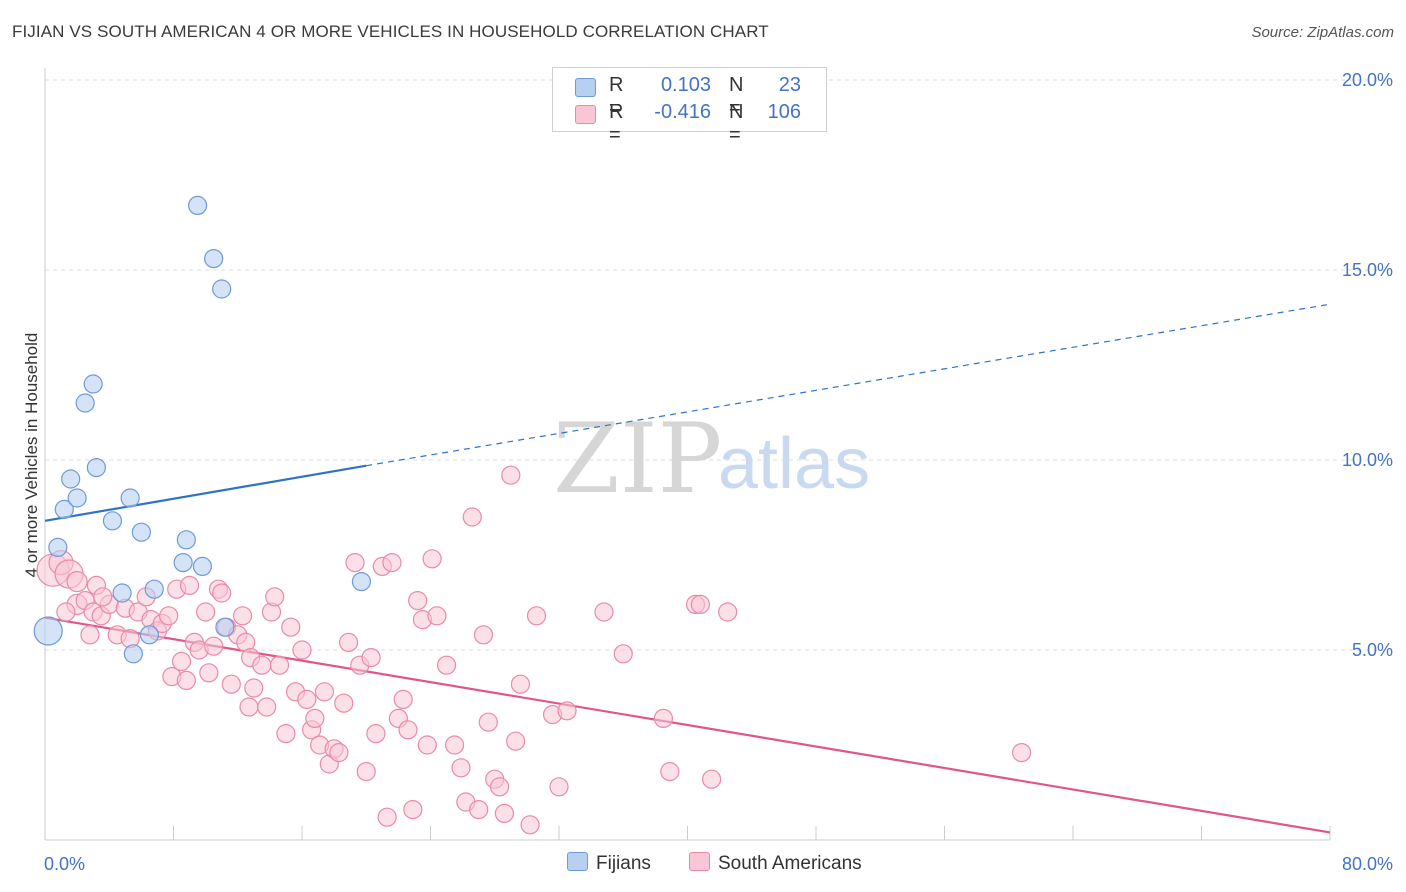 This screenshot has width=1406, height=892. I want to click on correlation-legend: R = 0.103 N = 23 R = -0.416 N = 106, so click(689, 106).